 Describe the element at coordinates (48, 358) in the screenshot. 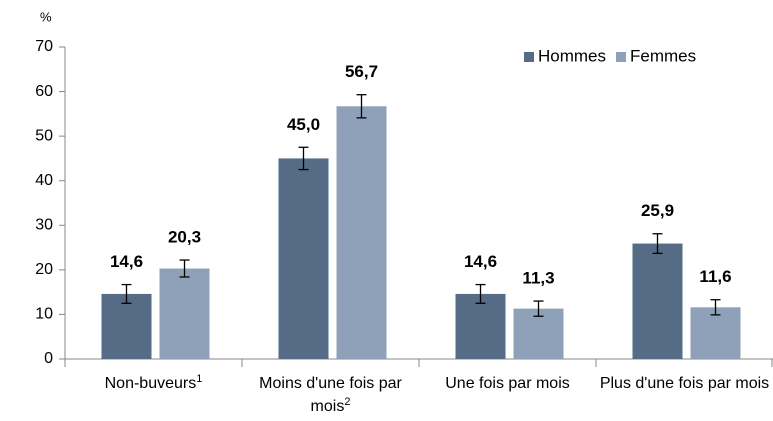

I see `y-tick-label: 0` at that location.